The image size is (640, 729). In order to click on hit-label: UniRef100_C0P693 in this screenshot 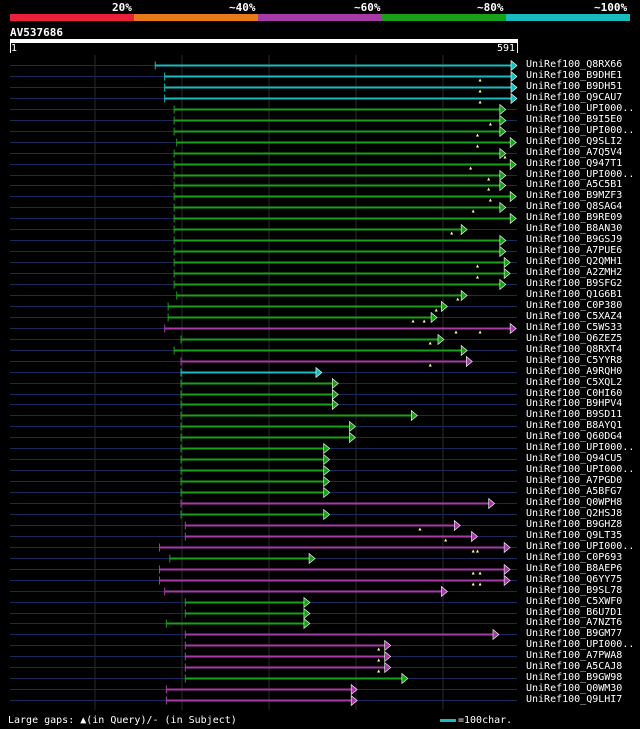, I will do `click(574, 557)`.